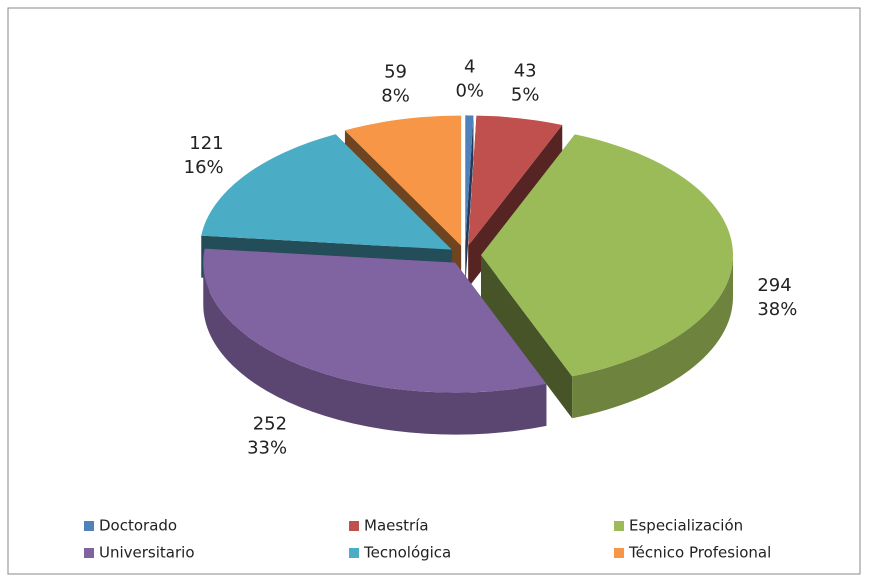 The image size is (869, 580). What do you see at coordinates (686, 526) in the screenshot?
I see `legend-label: Especialización` at bounding box center [686, 526].